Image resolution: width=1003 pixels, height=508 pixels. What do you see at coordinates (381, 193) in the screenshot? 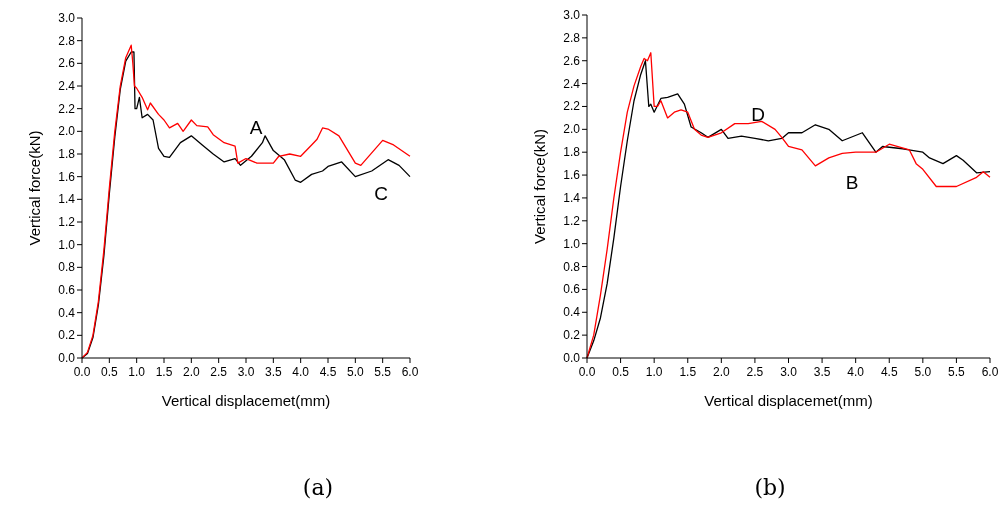
I see `annotation: C` at bounding box center [381, 193].